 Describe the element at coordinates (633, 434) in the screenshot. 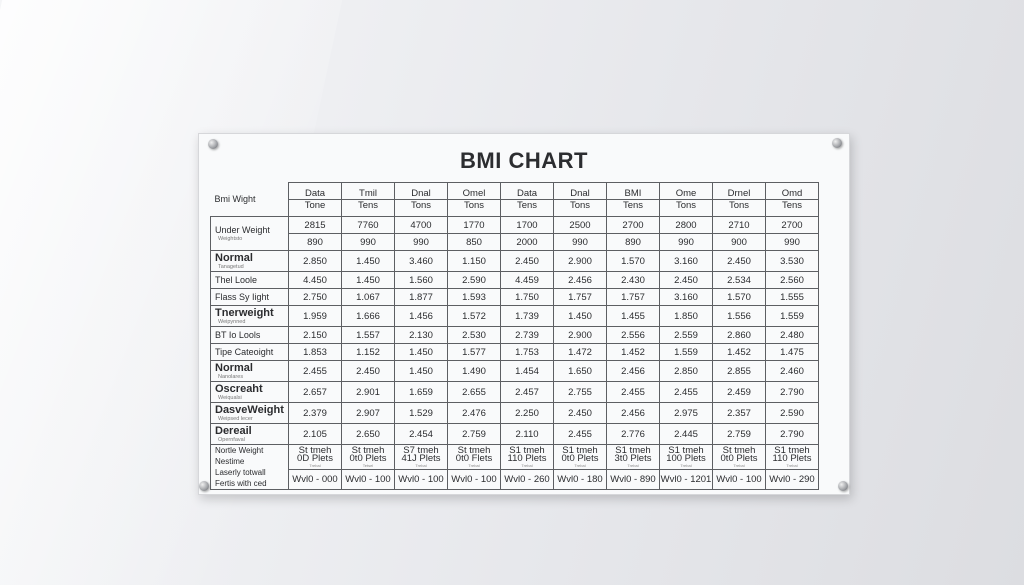

I see `value-cell: 2.776` at that location.